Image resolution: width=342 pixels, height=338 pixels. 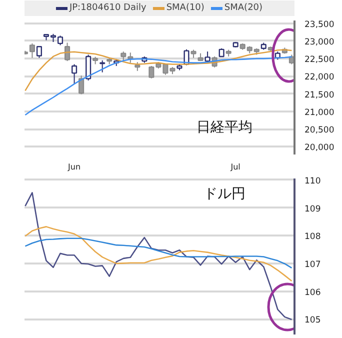 I want to click on y-tick-label: 109, so click(x=312, y=209).